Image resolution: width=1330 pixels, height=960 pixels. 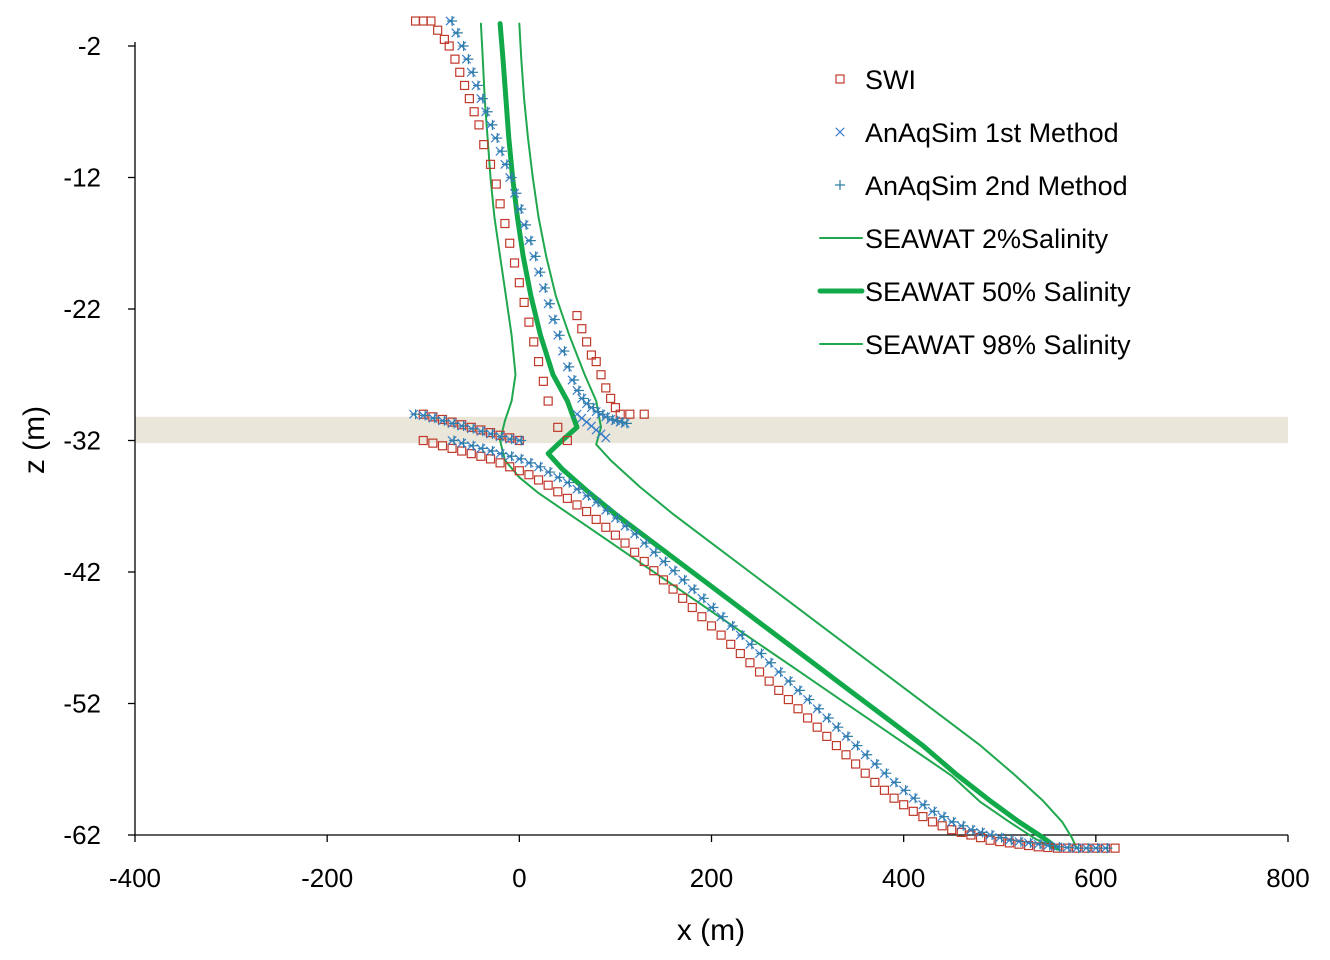 What do you see at coordinates (998, 292) in the screenshot?
I see `legend-label: SEAWAT 50% Salinity` at bounding box center [998, 292].